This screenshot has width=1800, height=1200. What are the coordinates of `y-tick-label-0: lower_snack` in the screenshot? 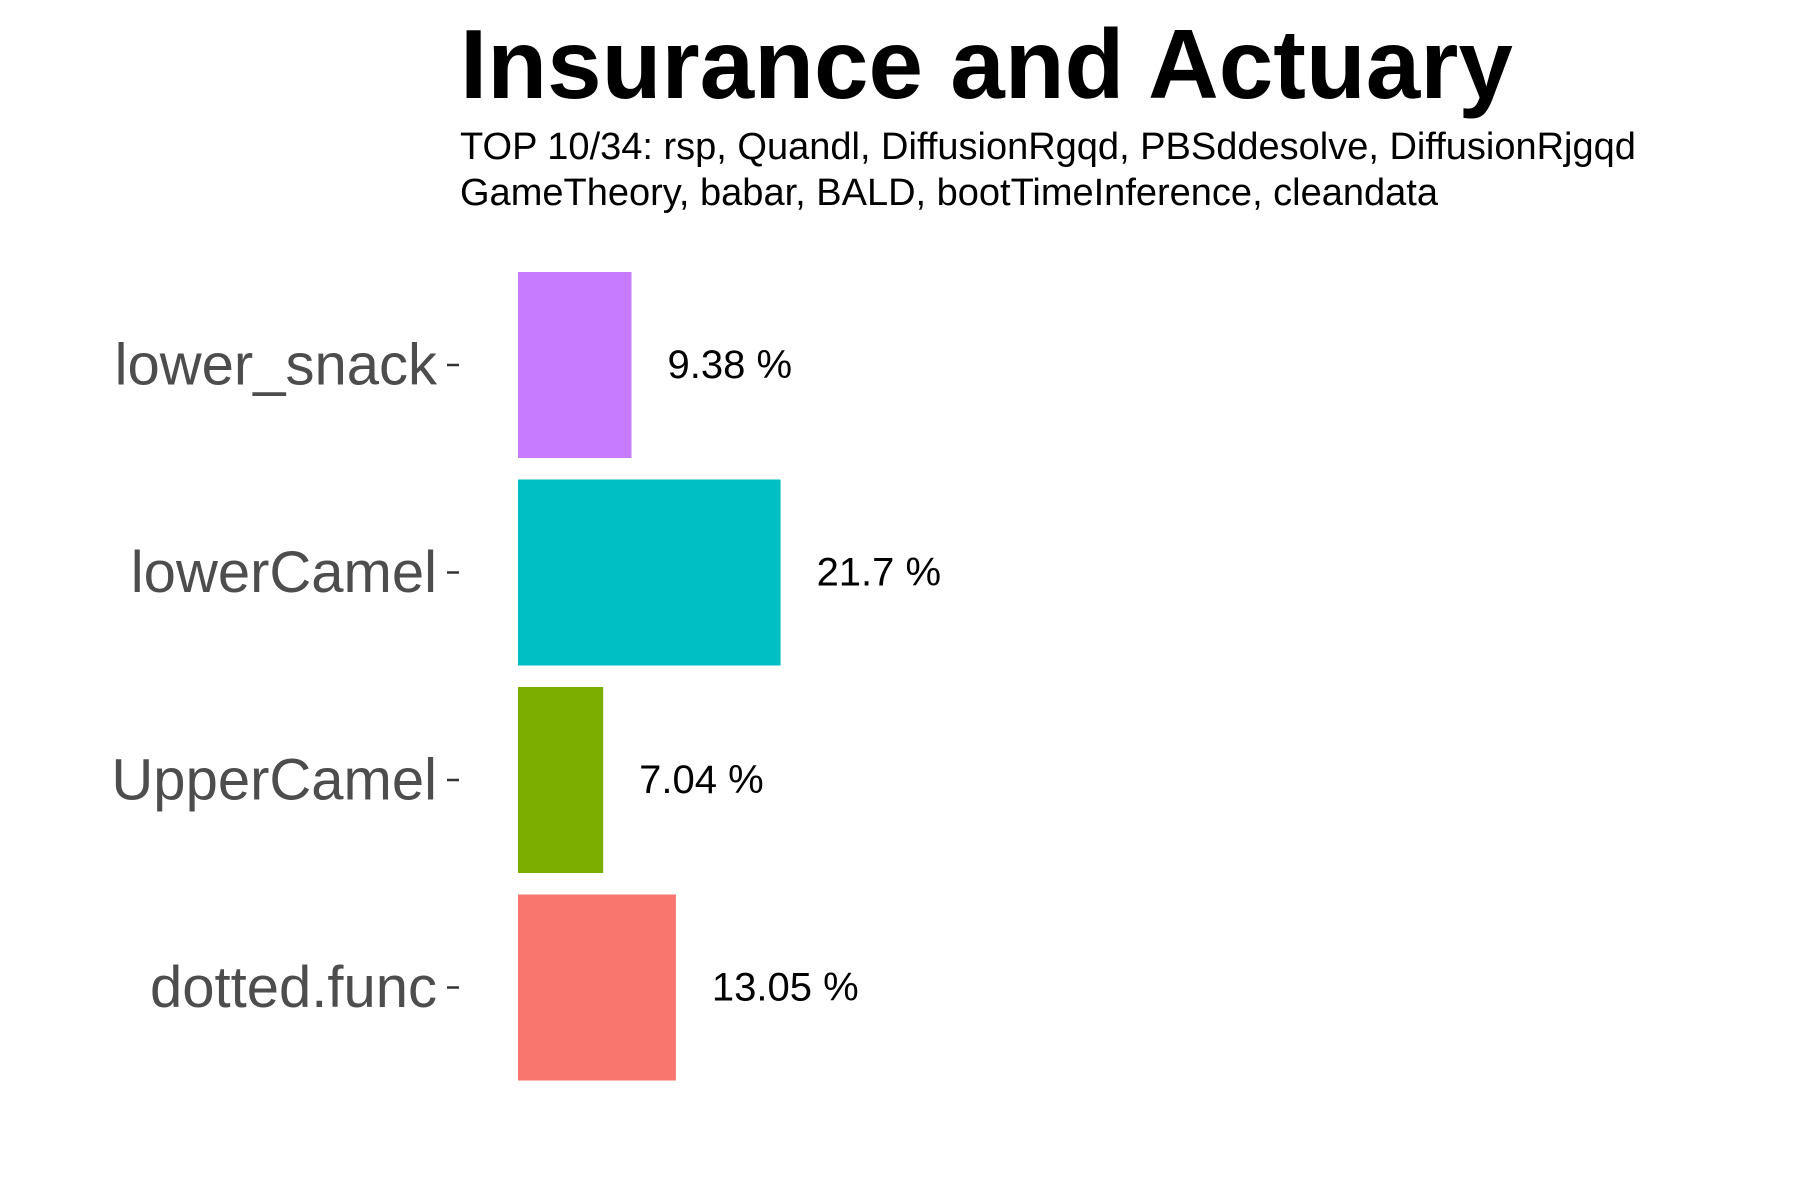 It's located at (276, 365).